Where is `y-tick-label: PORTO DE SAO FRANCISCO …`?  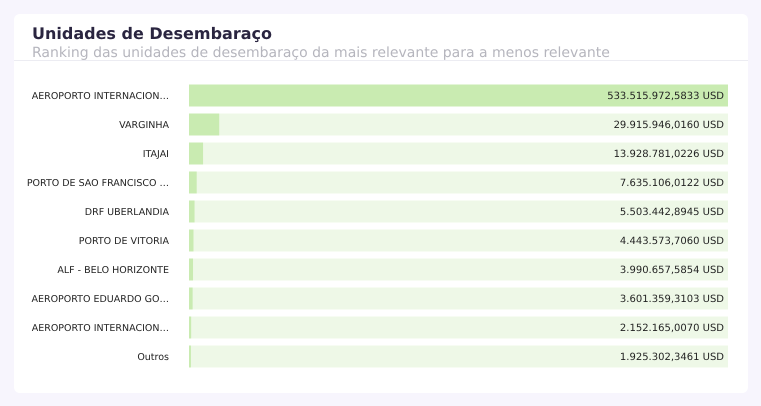
y-tick-label: PORTO DE SAO FRANCISCO … is located at coordinates (97, 183).